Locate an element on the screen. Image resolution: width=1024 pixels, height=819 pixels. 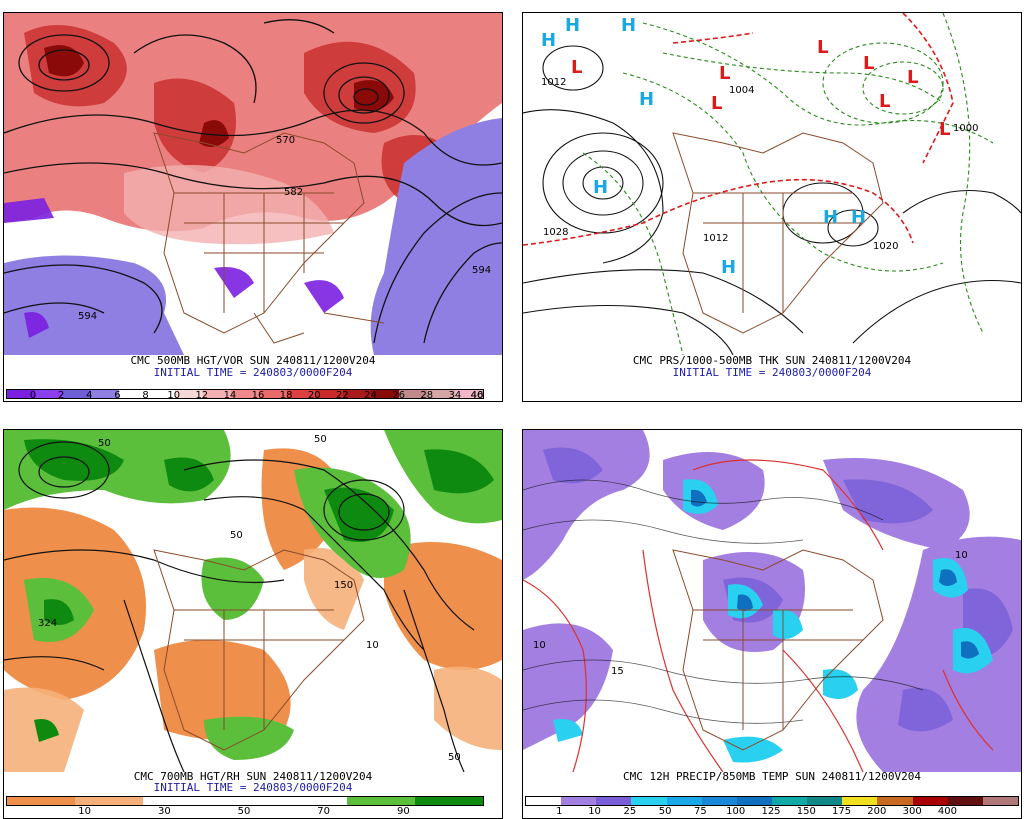
colorbar-ticks-precip: 1 10 25 50 75 100 125 150 175 200 300 400 is located at coordinates (771, 812).